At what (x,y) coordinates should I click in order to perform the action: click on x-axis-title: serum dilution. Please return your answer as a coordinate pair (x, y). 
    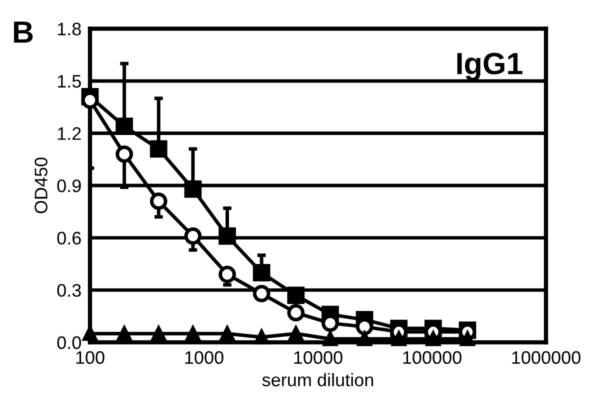
    Looking at the image, I should click on (318, 379).